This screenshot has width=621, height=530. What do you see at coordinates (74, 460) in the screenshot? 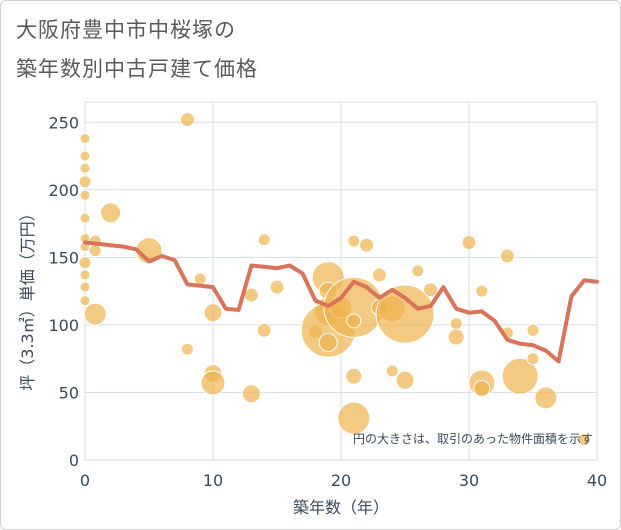
I see `y-tick-label: 0` at bounding box center [74, 460].